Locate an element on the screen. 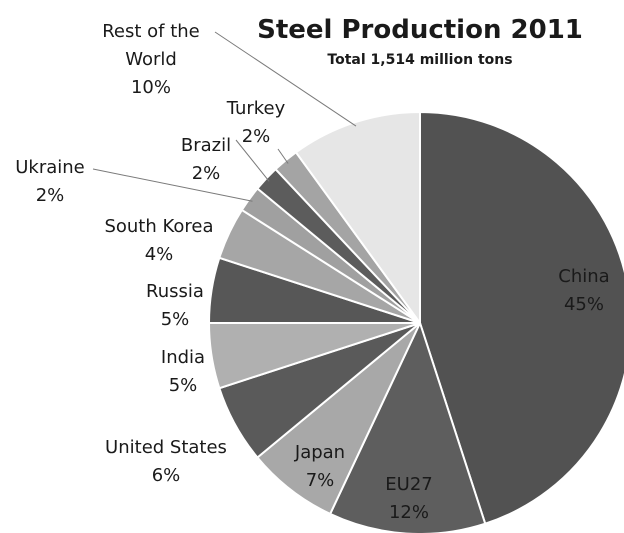 This screenshot has width=624, height=533. slice-name-russia: Russia is located at coordinates (175, 291).